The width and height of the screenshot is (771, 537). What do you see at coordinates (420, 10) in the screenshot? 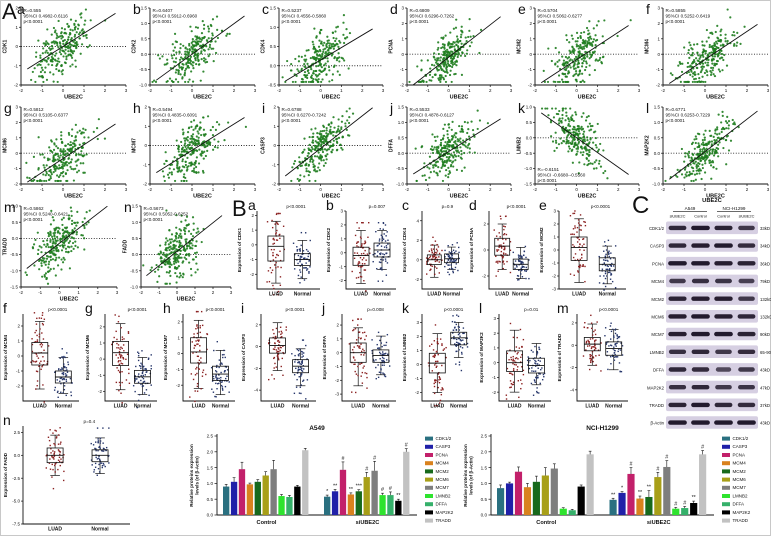
I see `stat-r: R=0.6809` at bounding box center [420, 10].